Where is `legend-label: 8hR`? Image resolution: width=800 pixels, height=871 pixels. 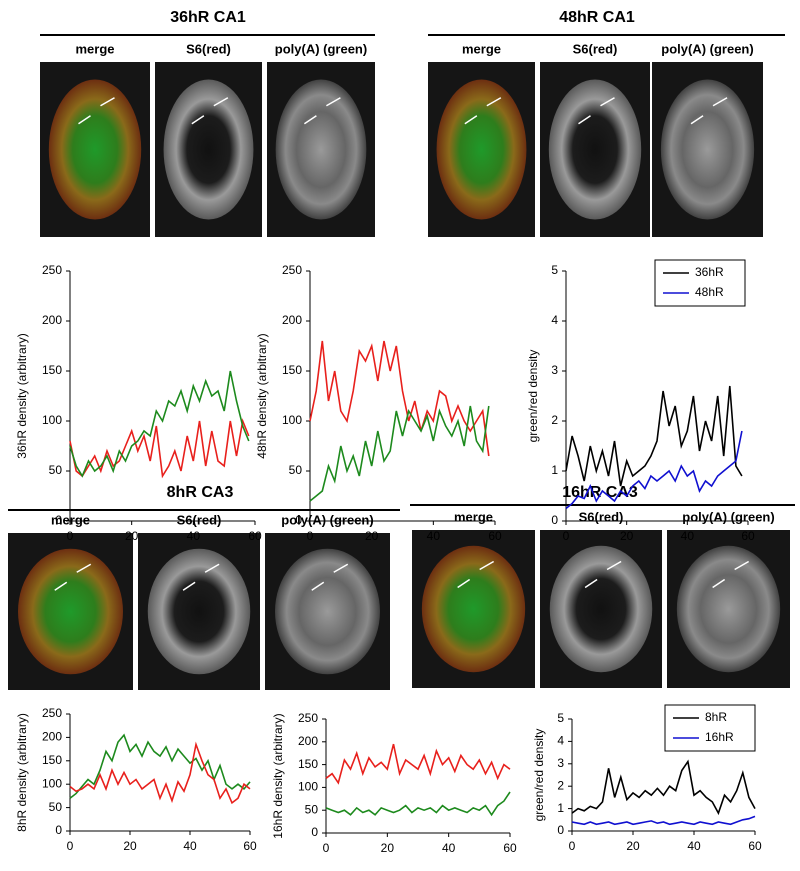
legend-label: 8hR is located at coordinates (716, 717).